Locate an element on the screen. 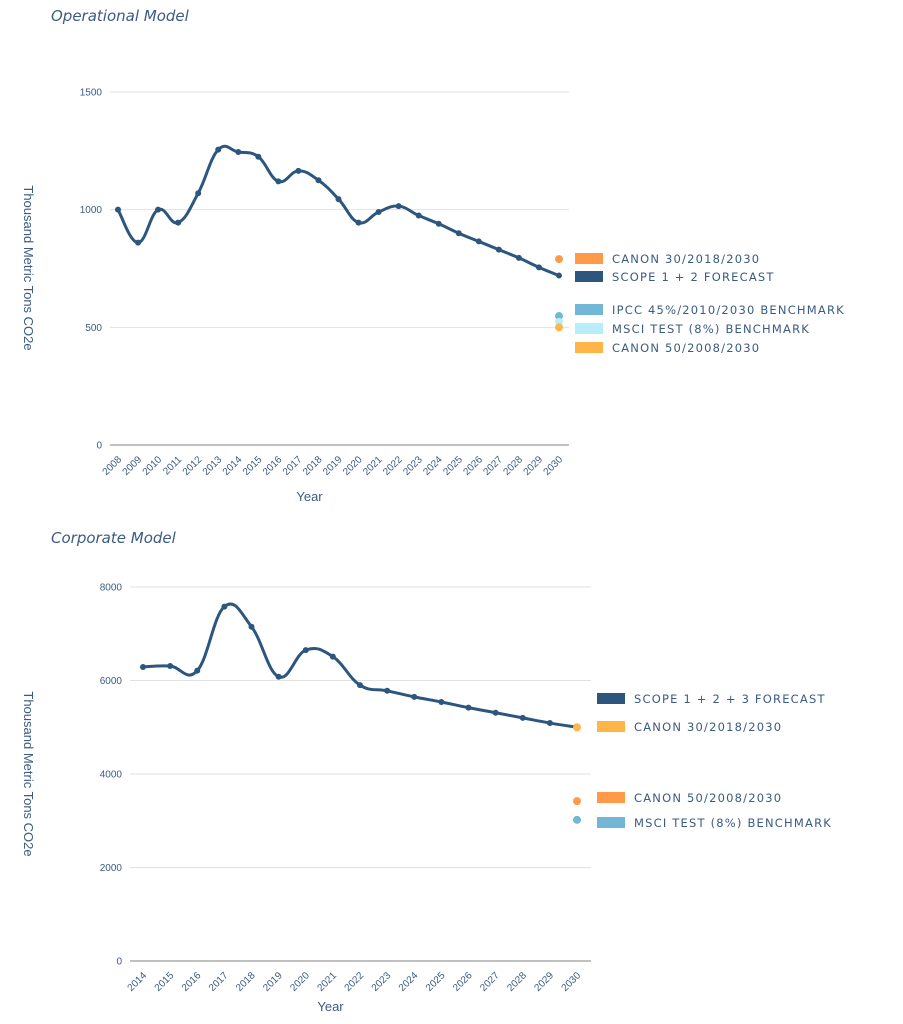 The height and width of the screenshot is (1024, 903). corporate-legend-label: CANON 30/2018/2030 is located at coordinates (708, 727).